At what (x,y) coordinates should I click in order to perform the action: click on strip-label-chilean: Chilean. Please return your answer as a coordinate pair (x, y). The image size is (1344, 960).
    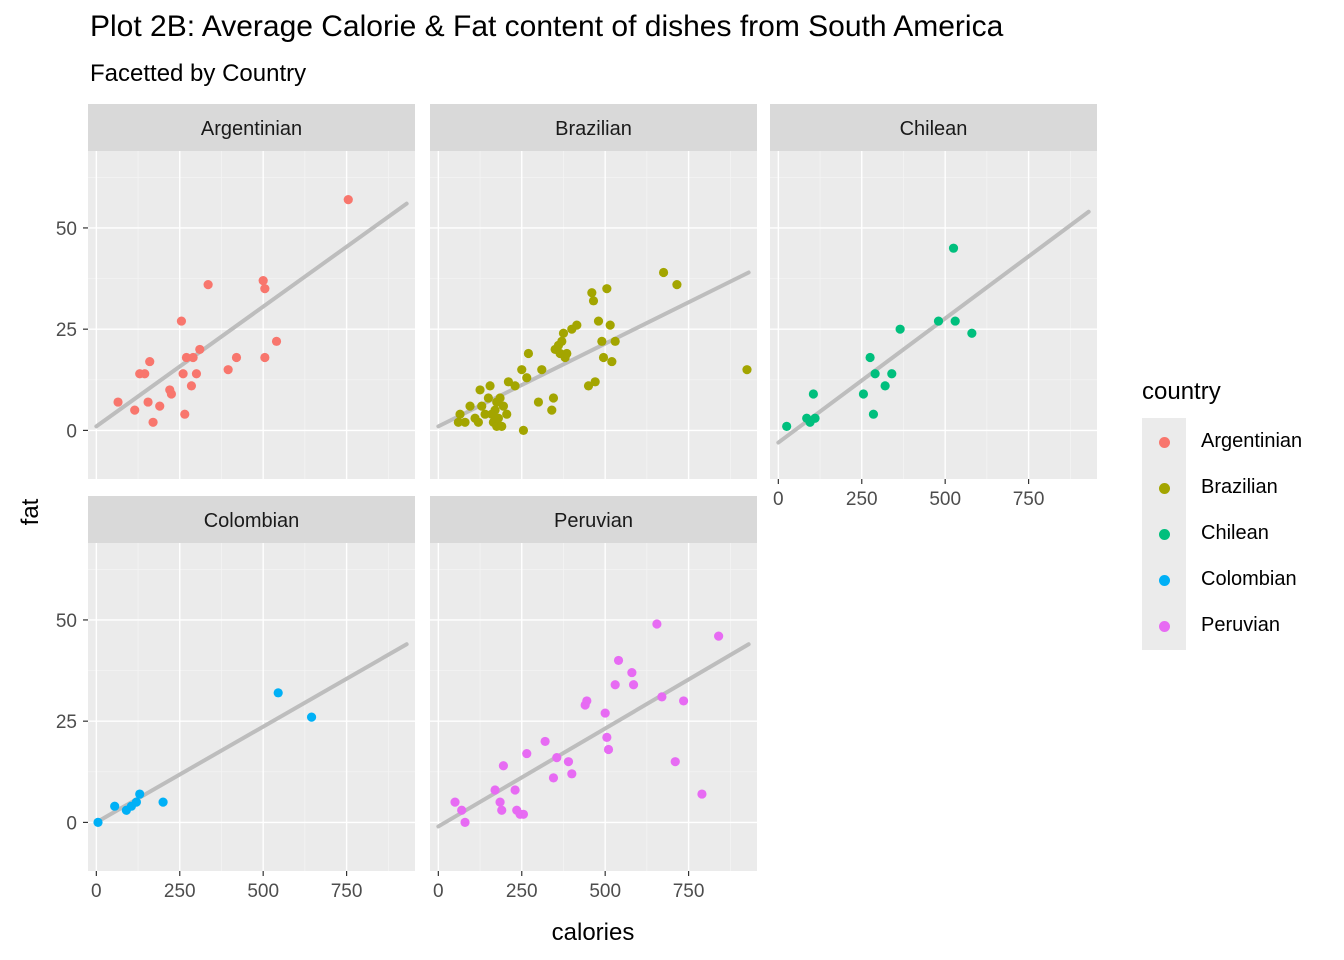
    Looking at the image, I should click on (934, 129).